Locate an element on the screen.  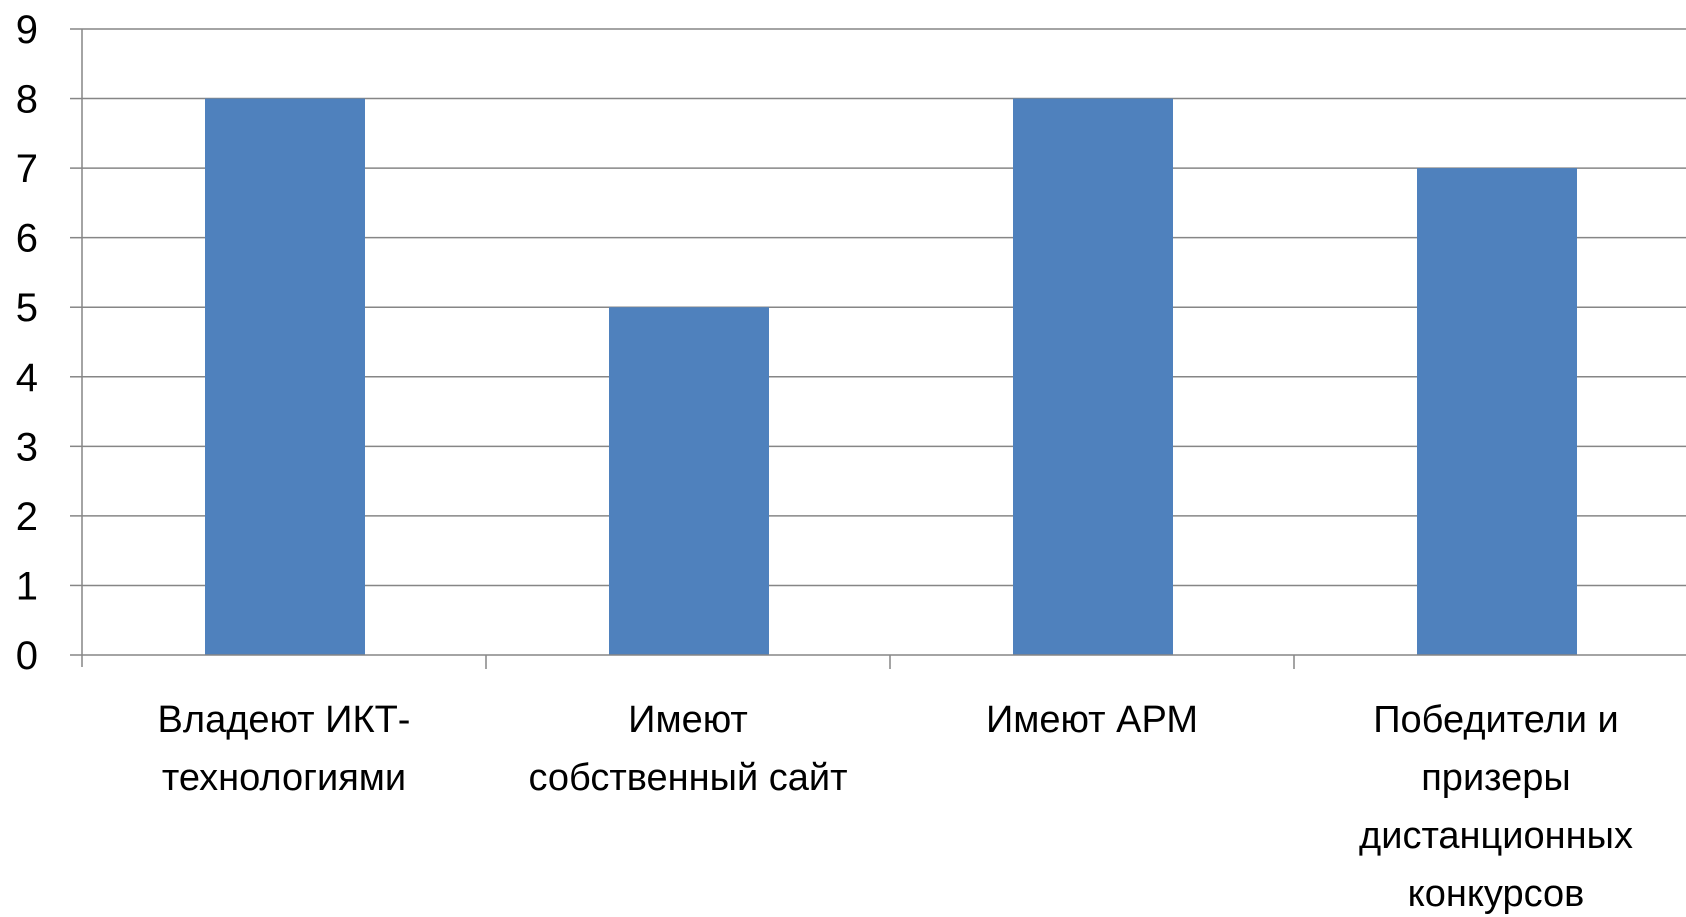
x-category-label: Имеют собственный сайт is located at coordinates (687, 749).